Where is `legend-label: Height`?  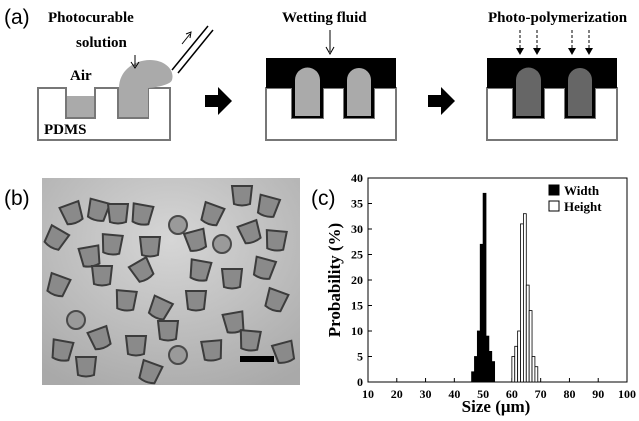 legend-label: Height is located at coordinates (583, 206).